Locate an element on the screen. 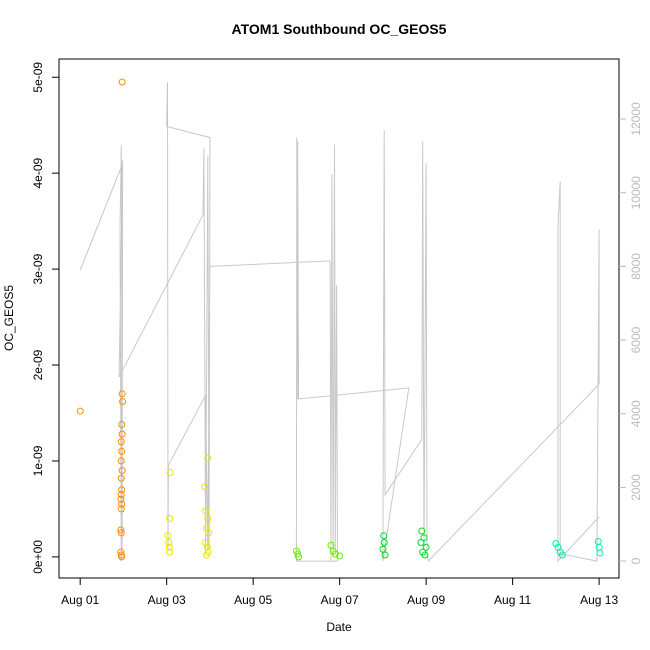 This screenshot has height=650, width=650. chart-title: ATOM1 Southbound OC_GEOS5 is located at coordinates (339, 29).